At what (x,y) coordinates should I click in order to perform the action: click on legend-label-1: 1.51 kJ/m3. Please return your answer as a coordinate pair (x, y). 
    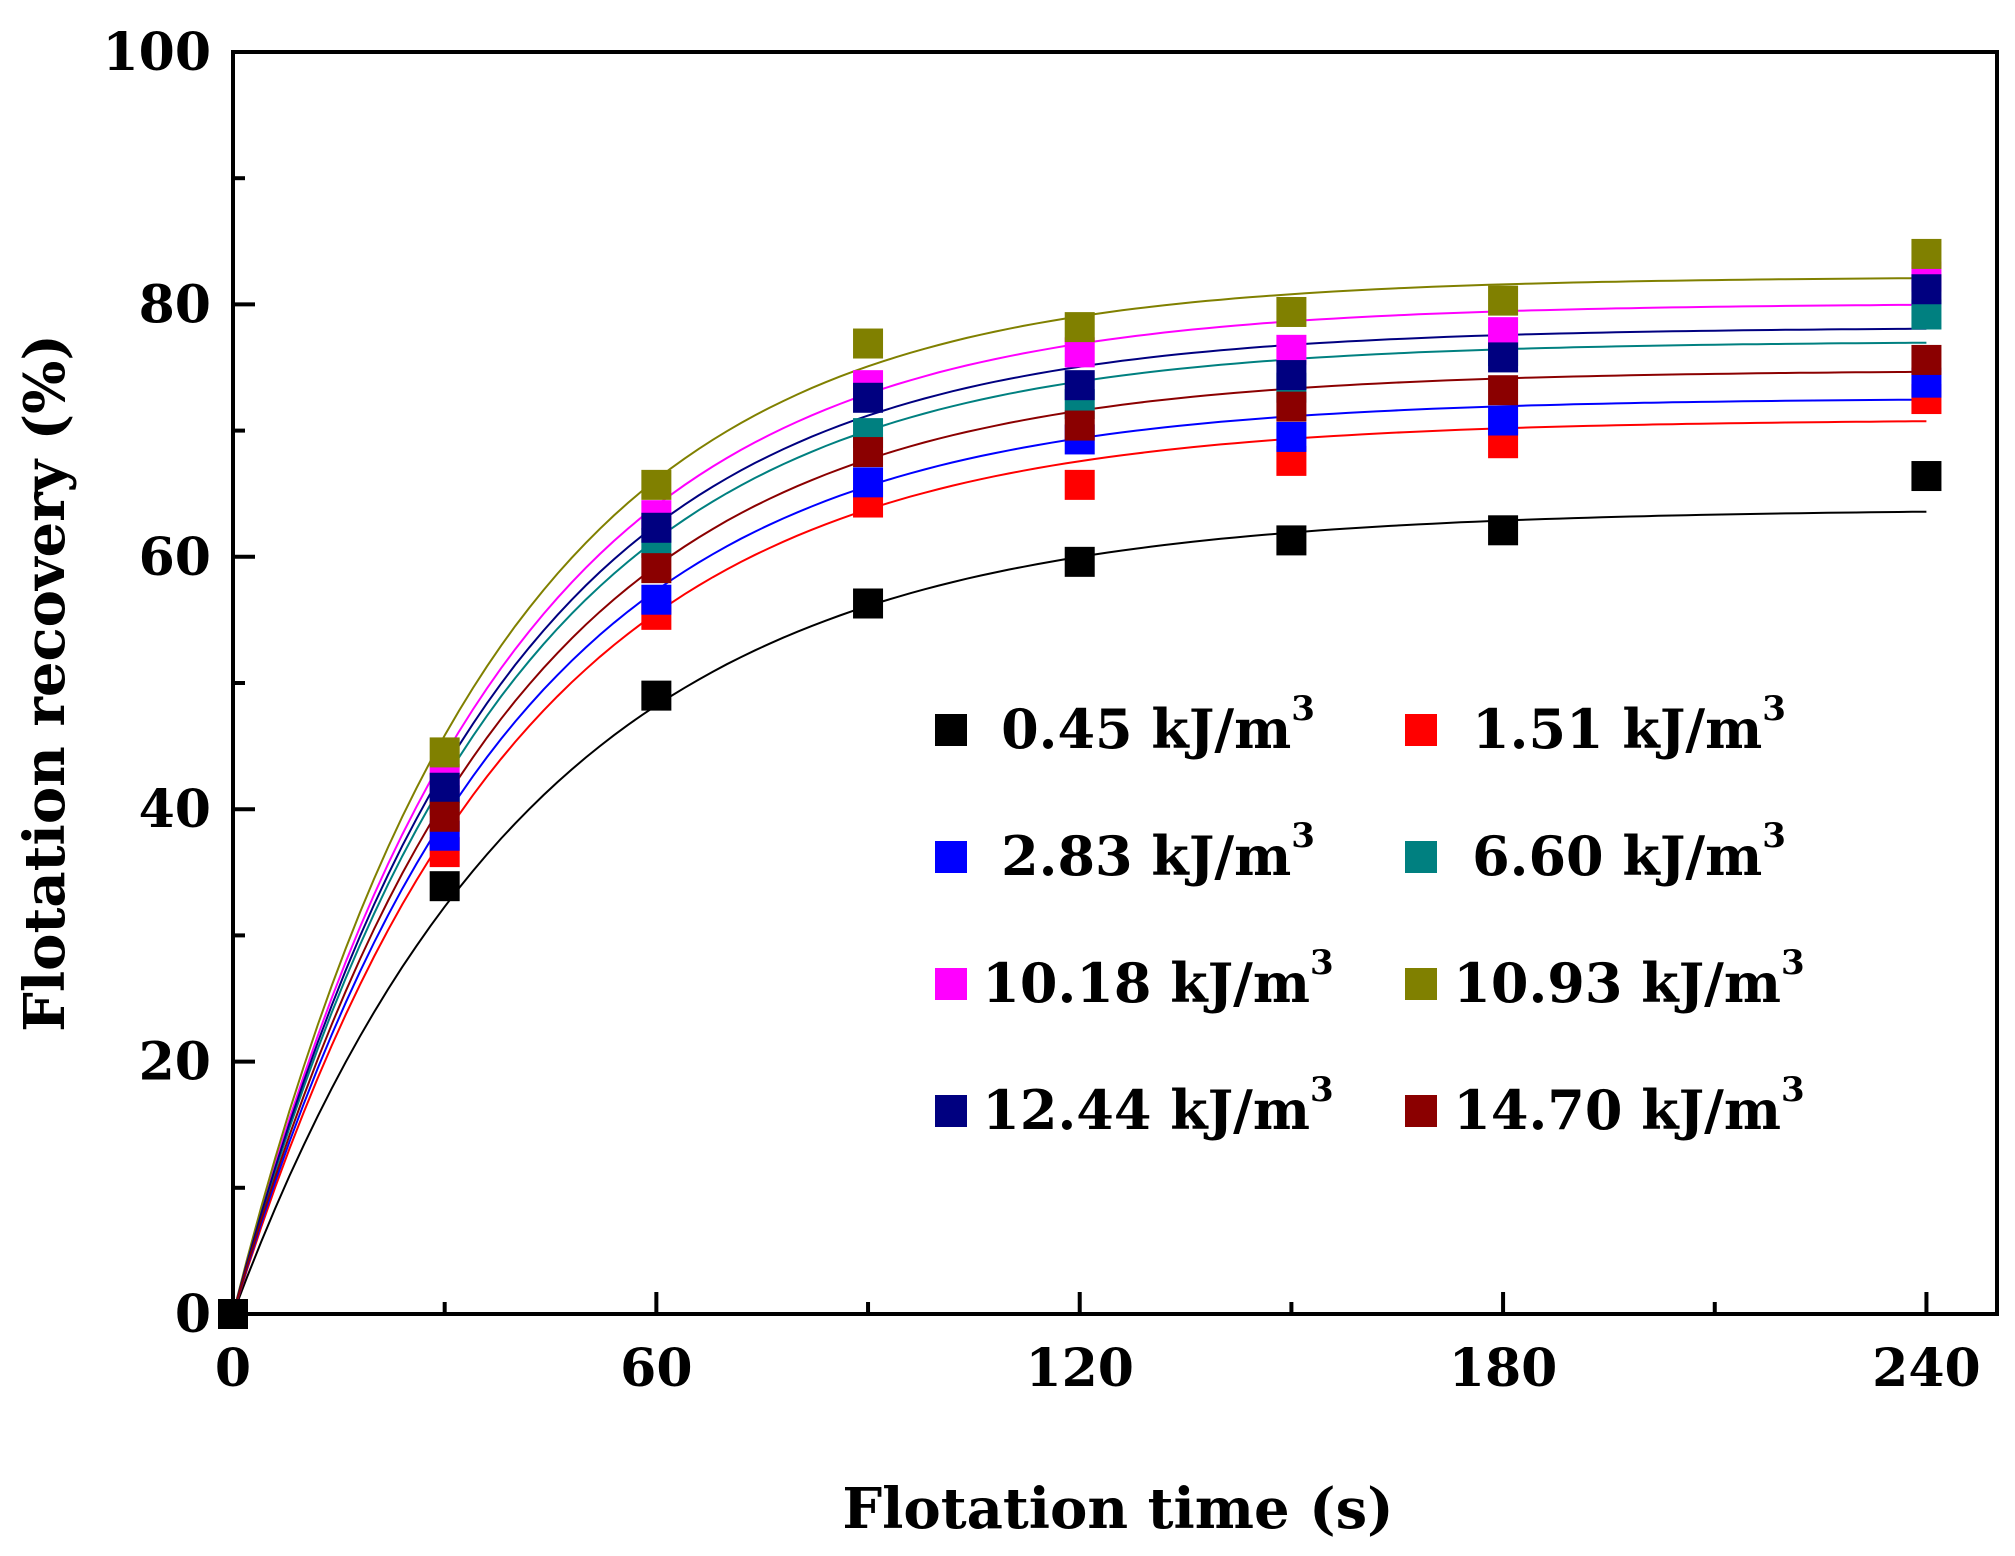
    Looking at the image, I should click on (1629, 725).